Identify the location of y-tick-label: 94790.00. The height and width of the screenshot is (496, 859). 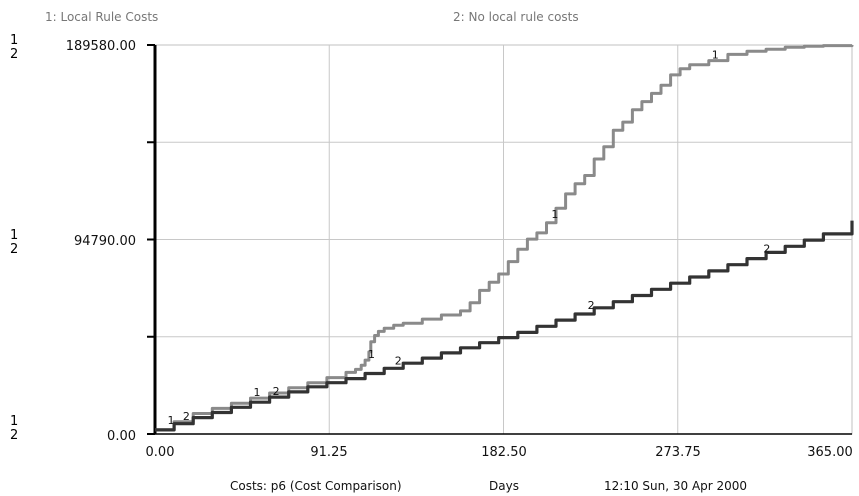
(105, 241).